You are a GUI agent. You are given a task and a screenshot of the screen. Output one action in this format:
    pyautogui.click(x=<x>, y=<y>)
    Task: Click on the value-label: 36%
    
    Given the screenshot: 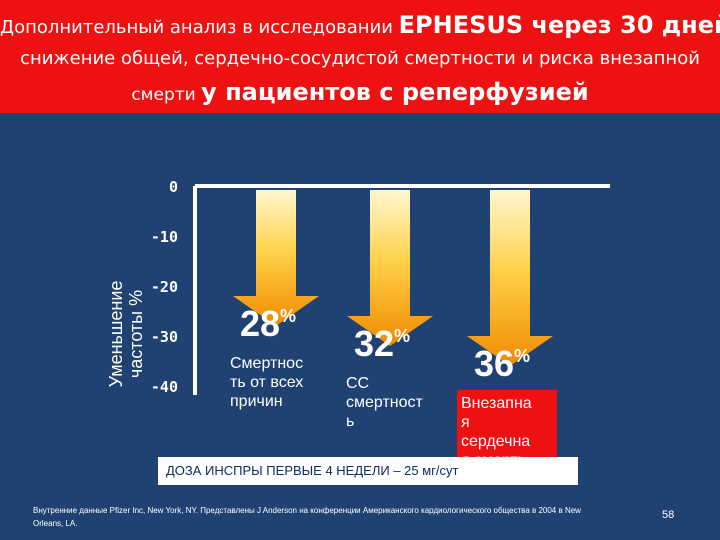 What is the action you would take?
    pyautogui.click(x=502, y=363)
    